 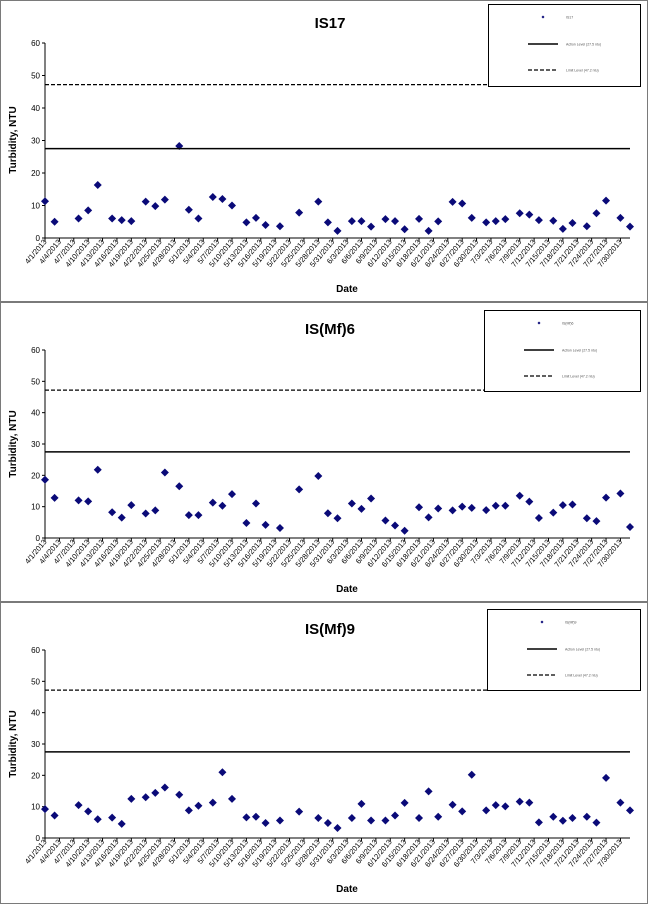 I want to click on legend-label: IS(Mf)6, so click(x=568, y=324).